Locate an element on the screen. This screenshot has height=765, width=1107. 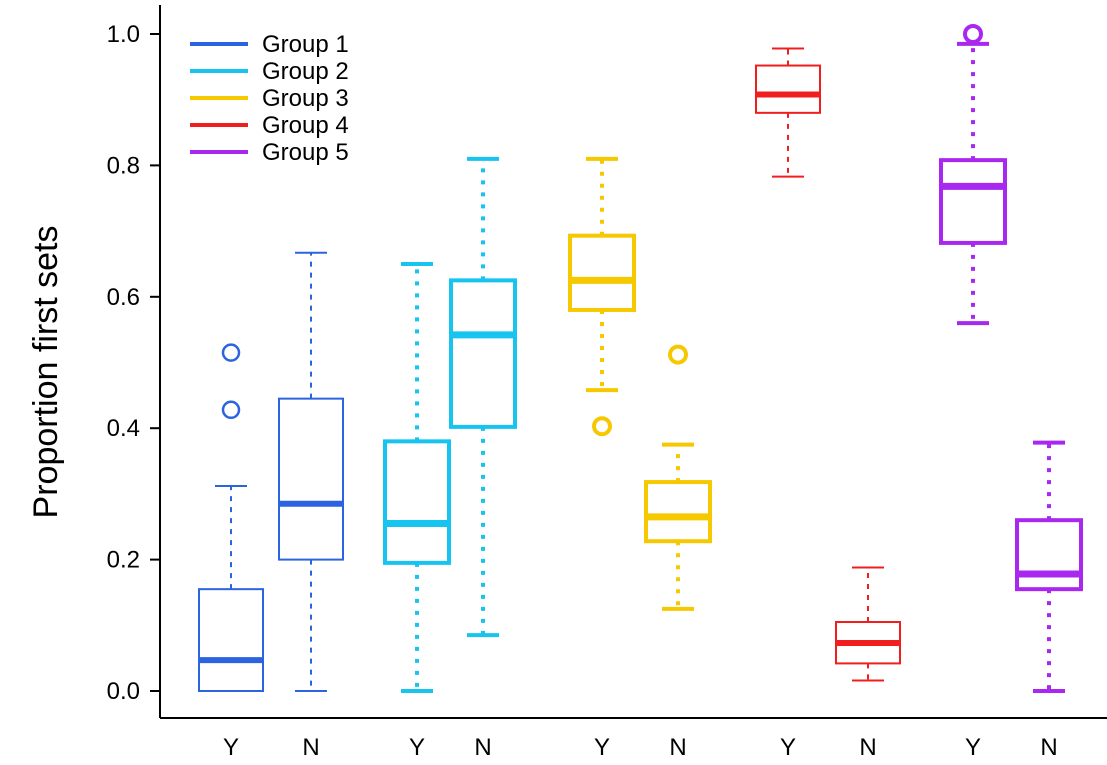
legend-item-4: Group 4 is located at coordinates (269, 125).